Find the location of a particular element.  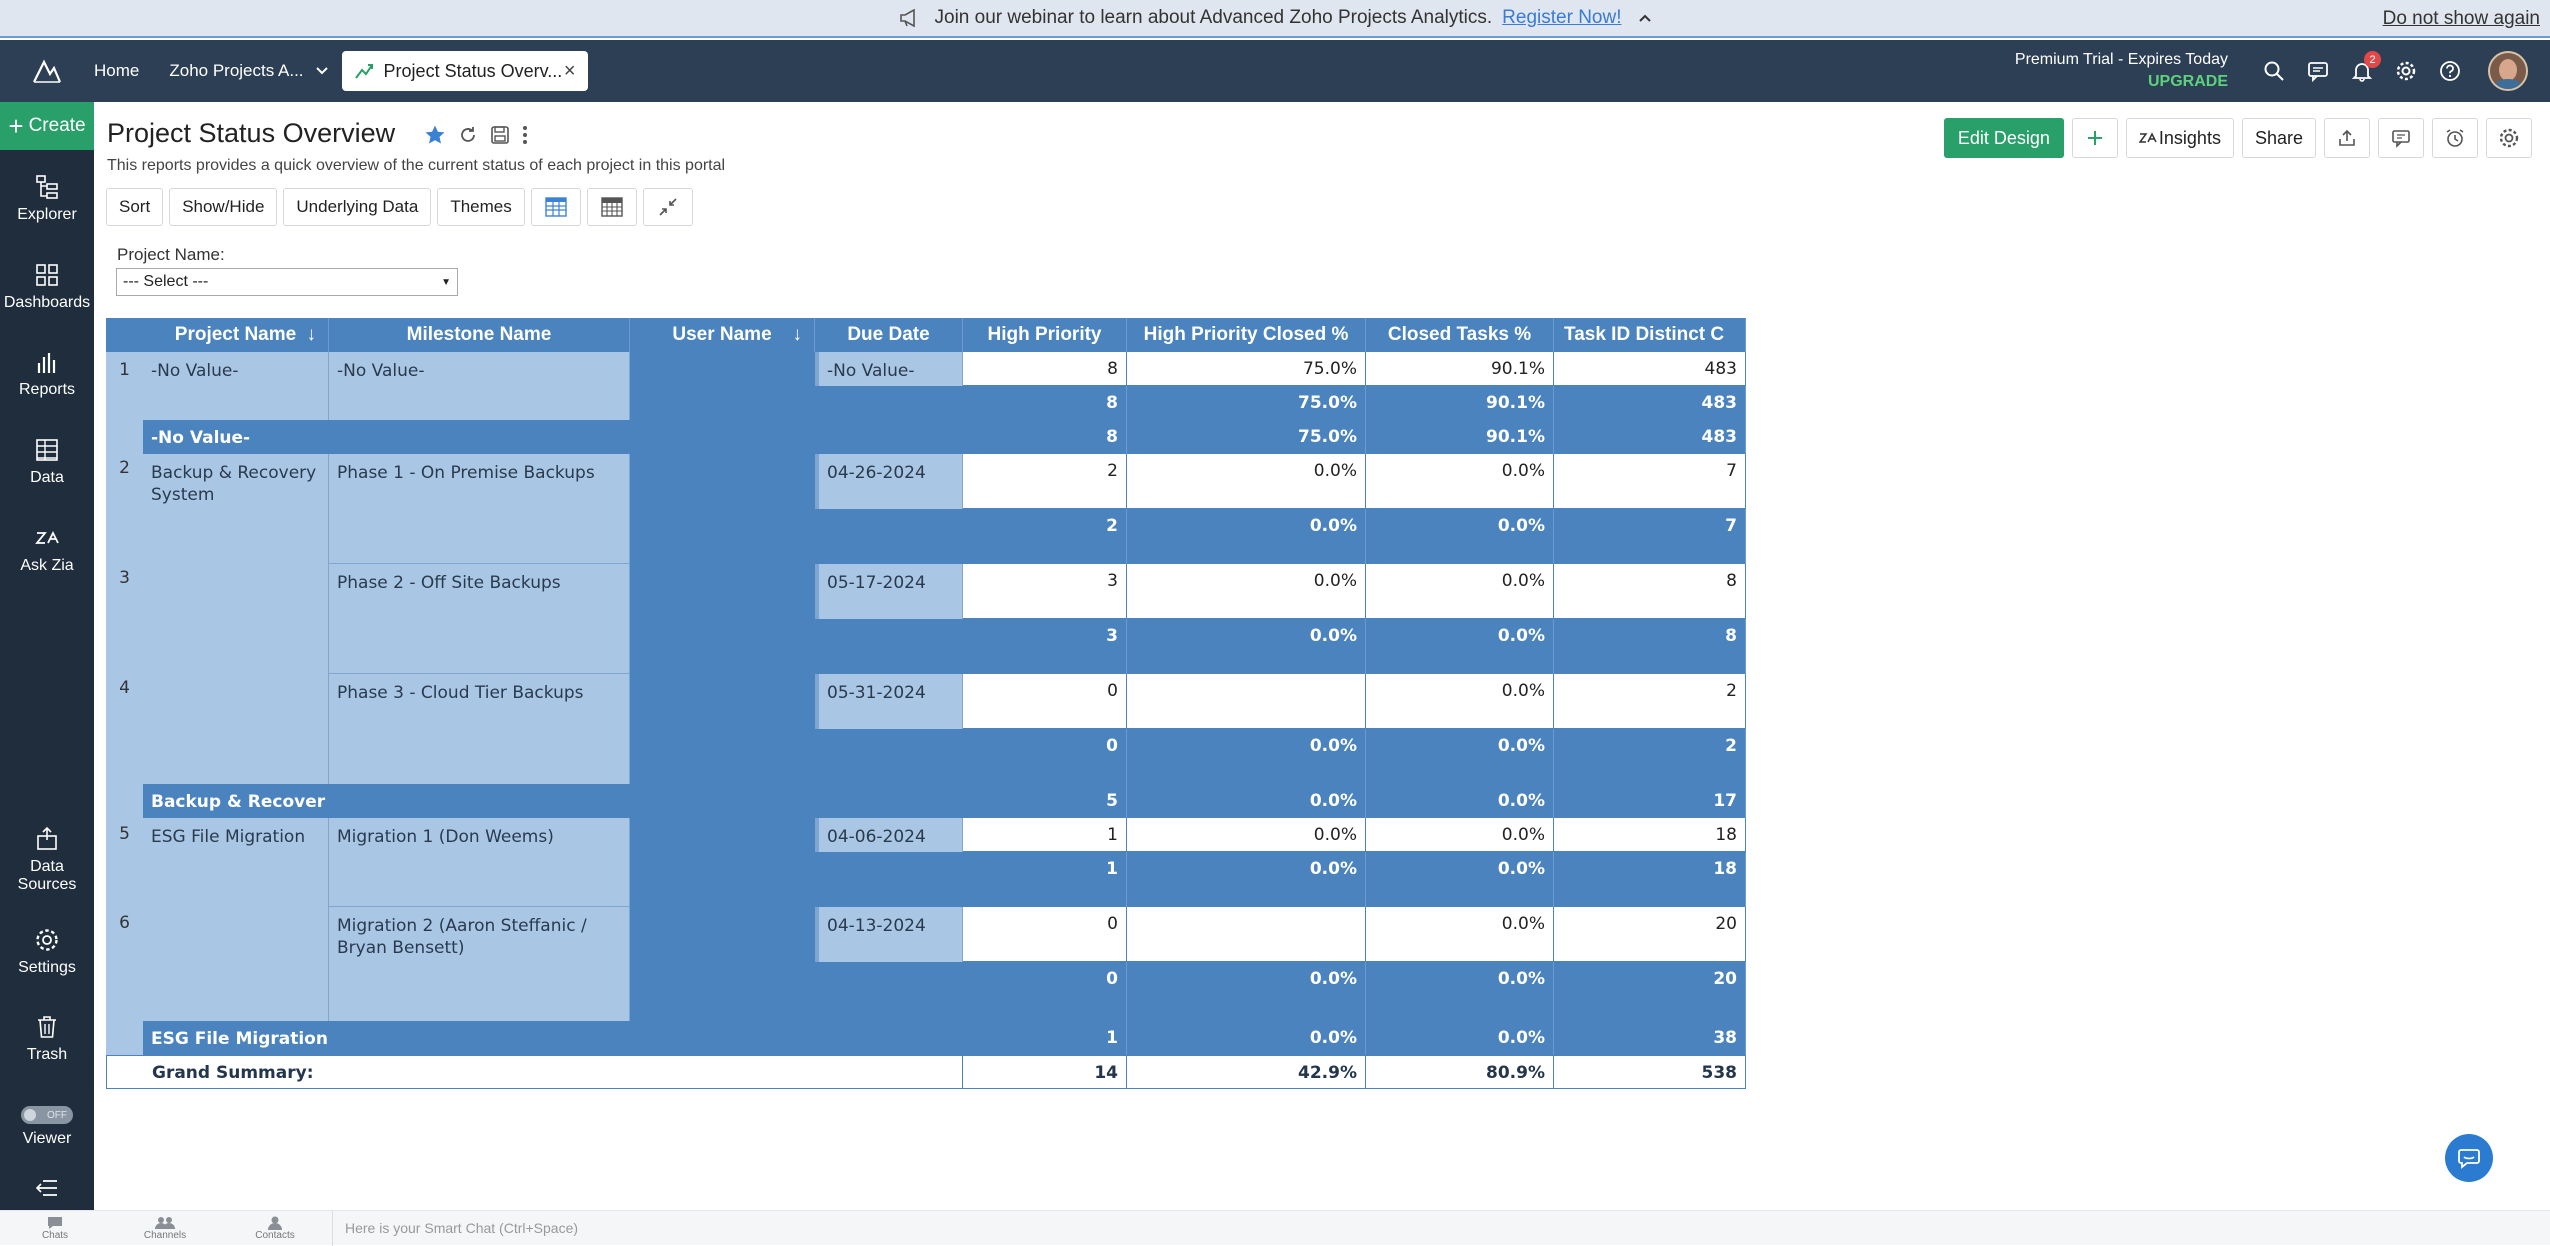

collapse-button is located at coordinates (667, 207).